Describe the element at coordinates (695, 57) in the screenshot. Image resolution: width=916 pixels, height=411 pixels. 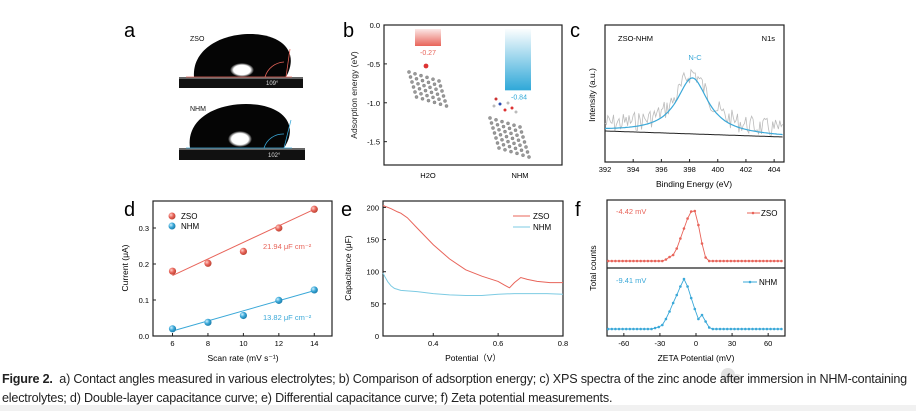
I see `peak-label-nc: N-C` at that location.